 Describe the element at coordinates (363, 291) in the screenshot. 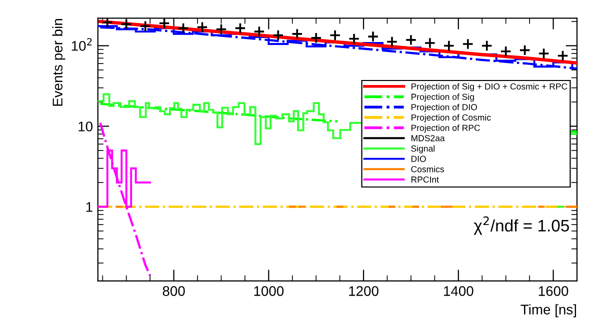

I see `x-tick-label: 1200` at that location.